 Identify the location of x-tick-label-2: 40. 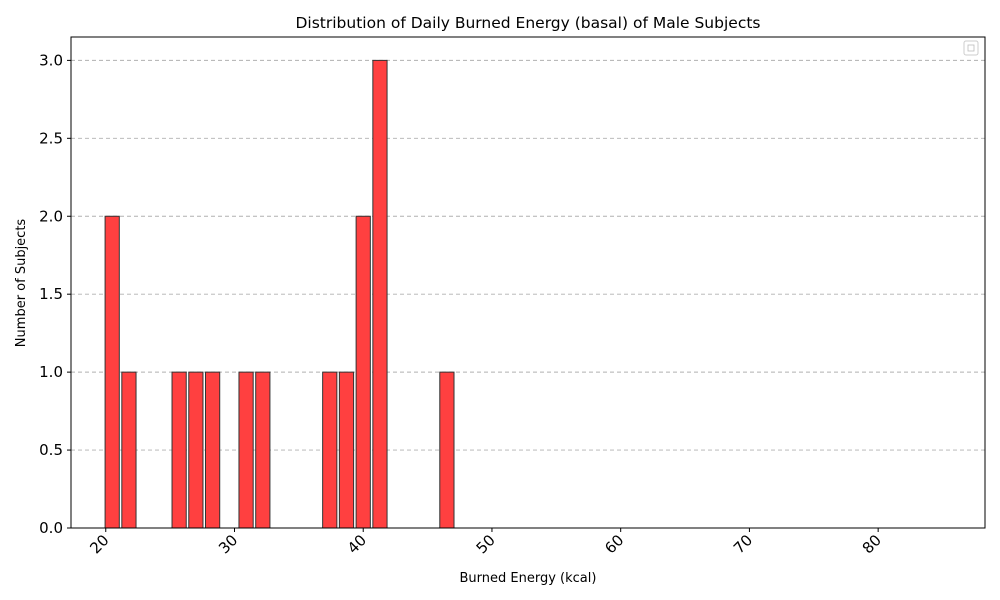
(357, 544).